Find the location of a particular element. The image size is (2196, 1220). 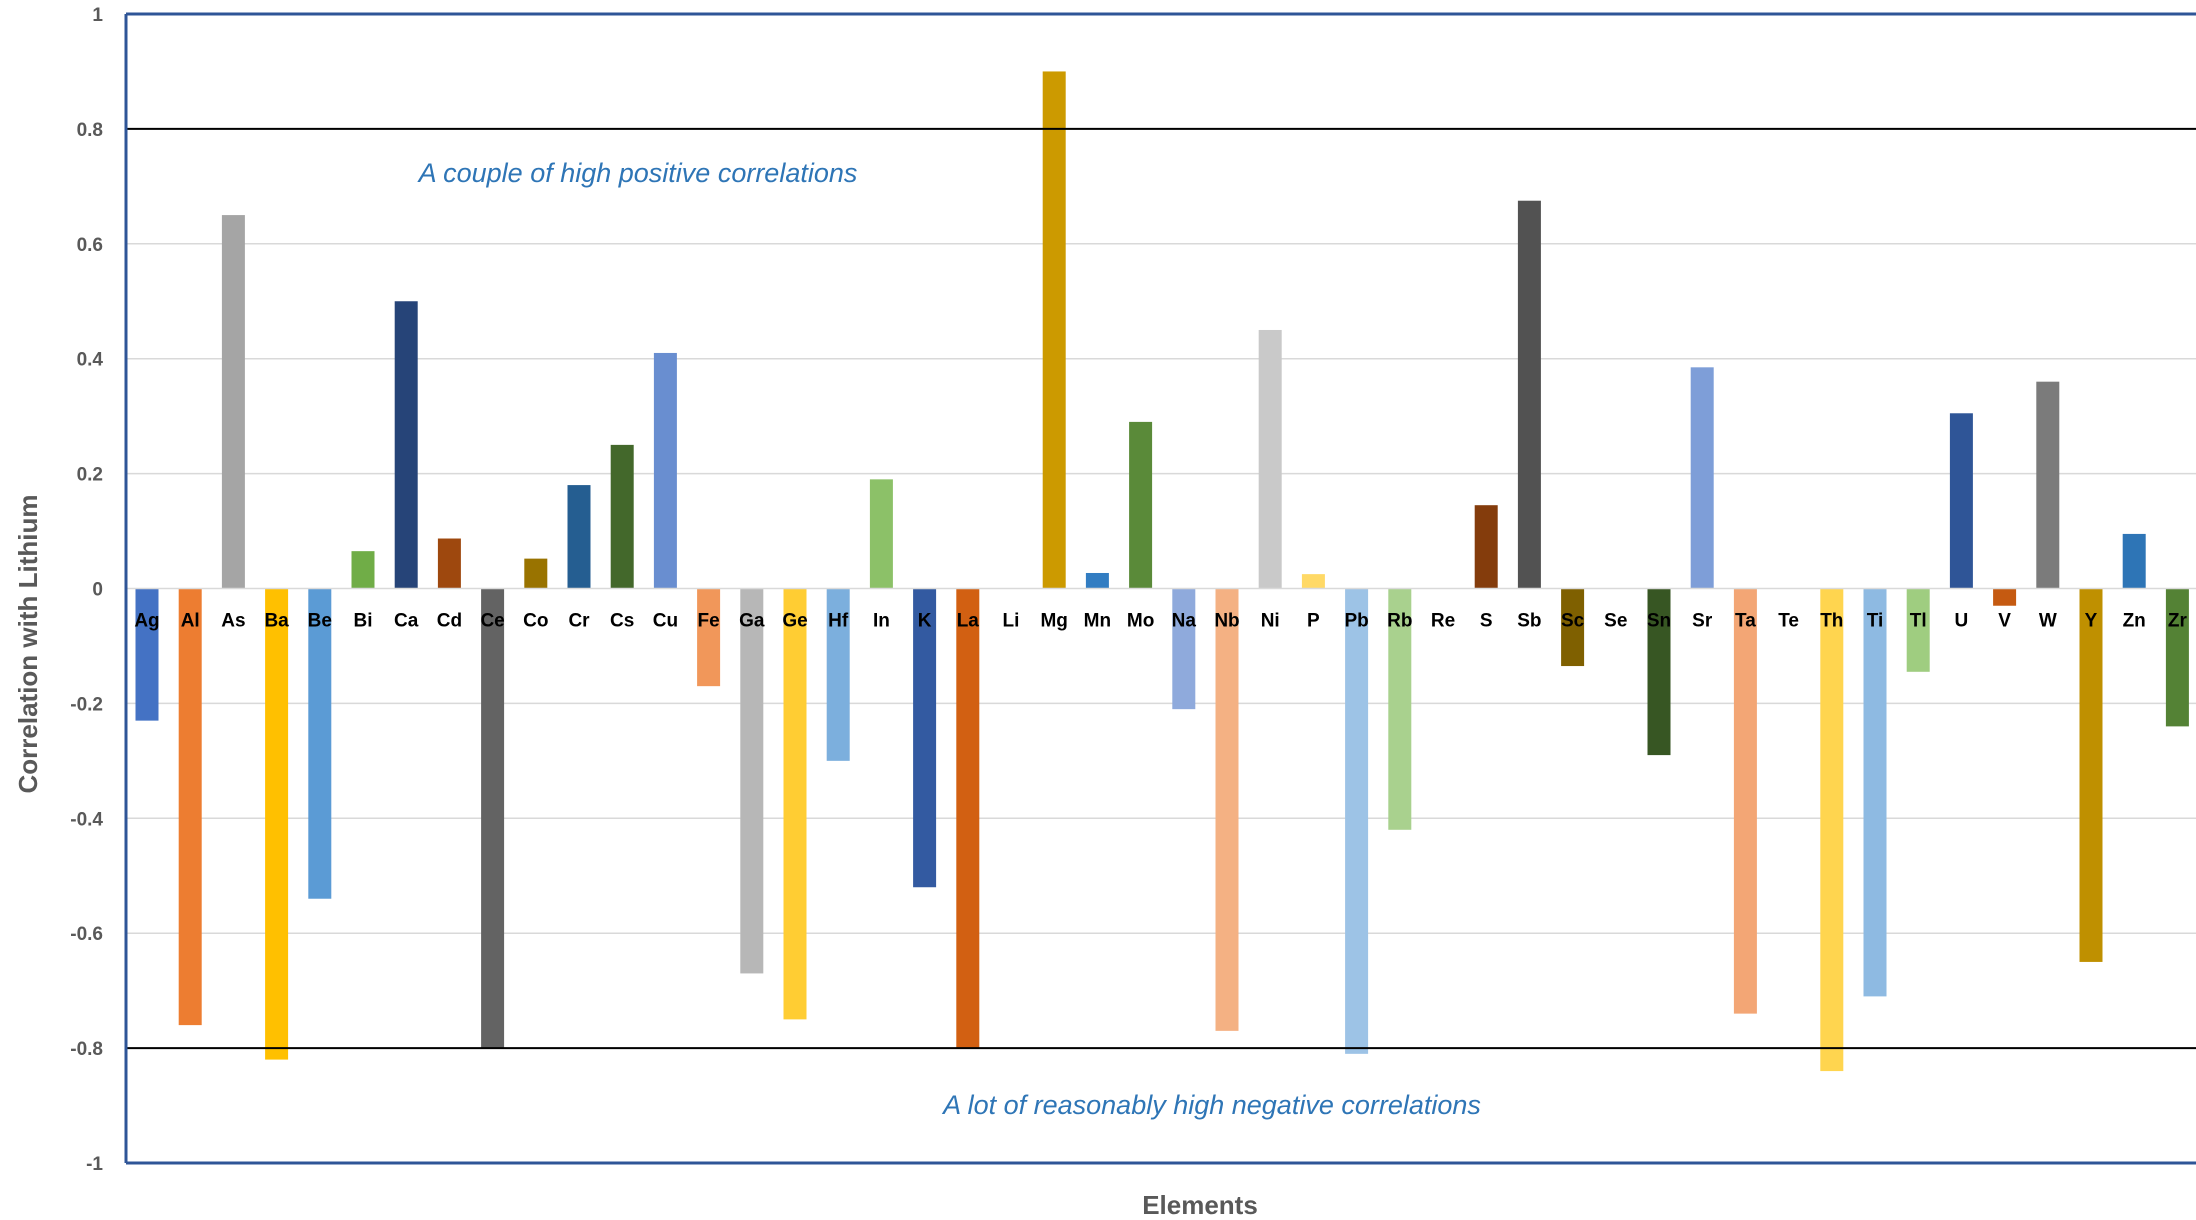

category-label-ge: Ge is located at coordinates (794, 621).